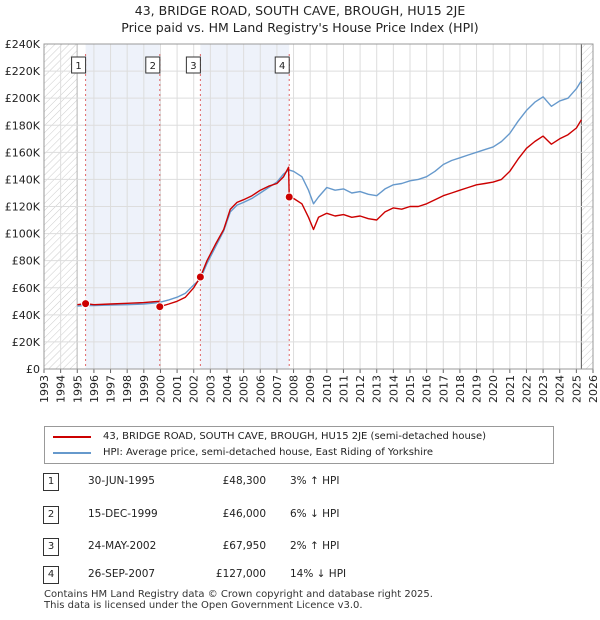 This screenshot has width=600, height=620. Describe the element at coordinates (360, 389) in the screenshot. I see `x-tick-label: 2012` at that location.